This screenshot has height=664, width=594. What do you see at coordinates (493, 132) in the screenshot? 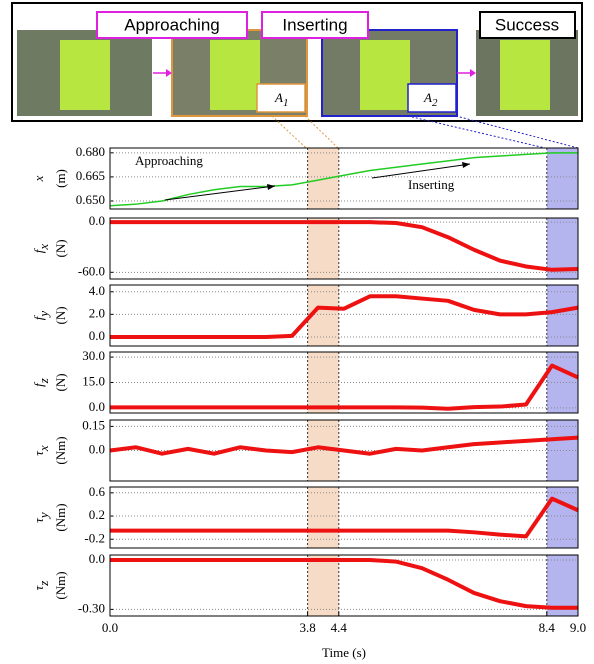
I see `connector` at bounding box center [493, 132].